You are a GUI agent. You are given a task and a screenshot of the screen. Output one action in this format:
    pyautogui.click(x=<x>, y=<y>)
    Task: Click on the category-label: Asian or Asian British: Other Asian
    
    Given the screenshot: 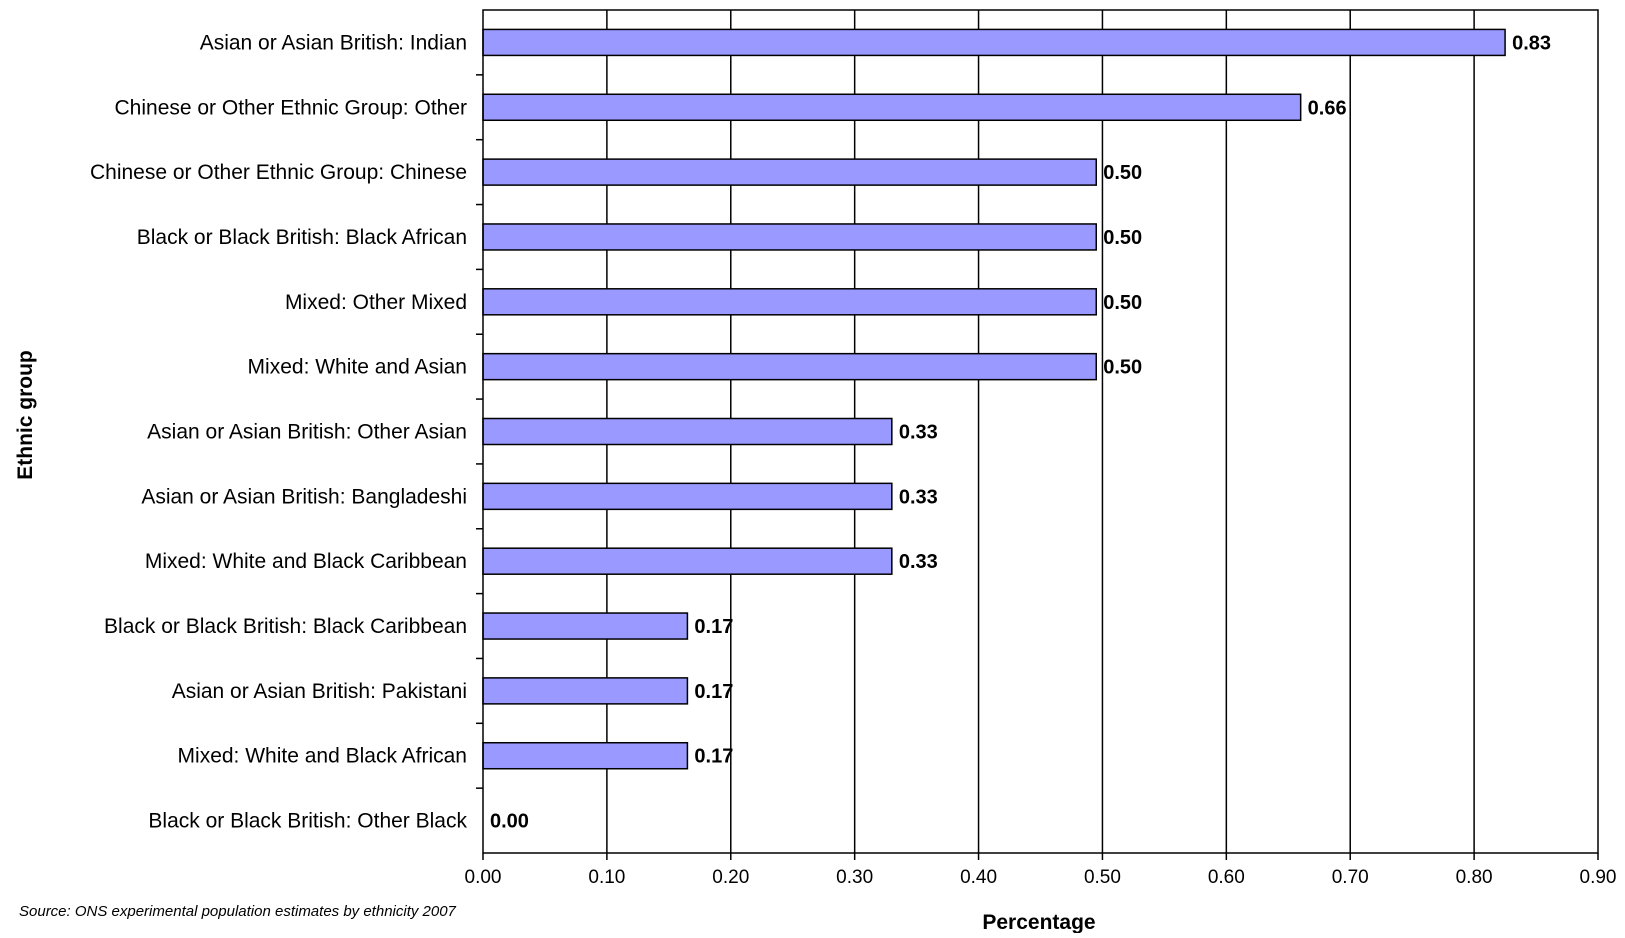 What is the action you would take?
    pyautogui.click(x=307, y=432)
    